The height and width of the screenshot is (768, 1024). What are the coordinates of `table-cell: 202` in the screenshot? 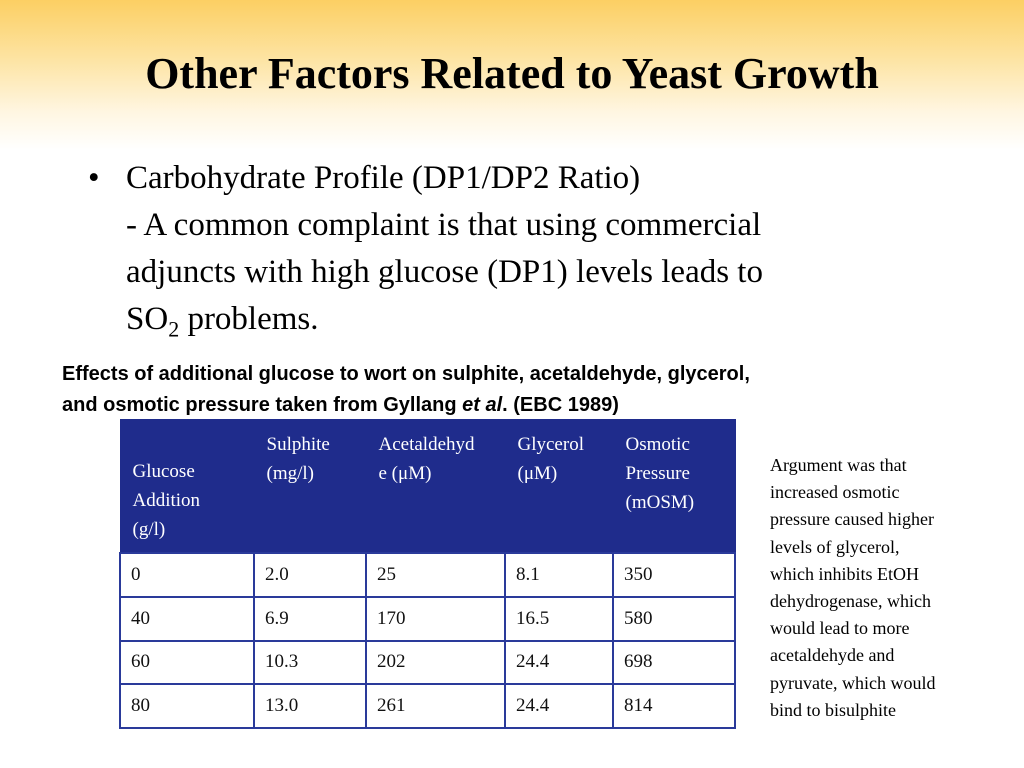 It's located at (435, 662).